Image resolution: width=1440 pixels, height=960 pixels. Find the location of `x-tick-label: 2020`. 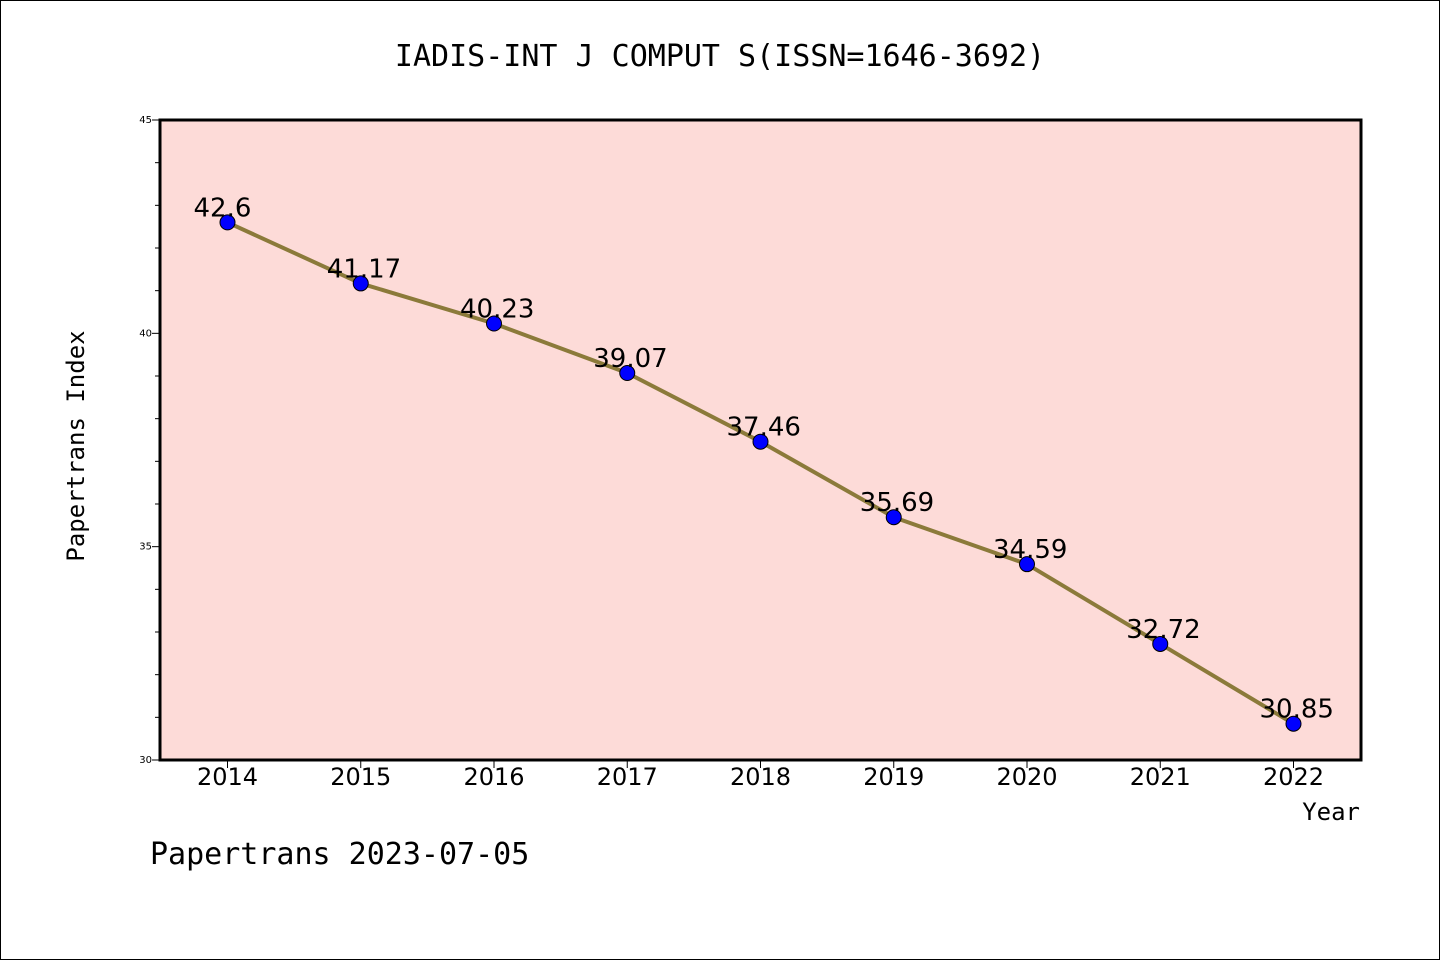

x-tick-label: 2020 is located at coordinates (1026, 777).